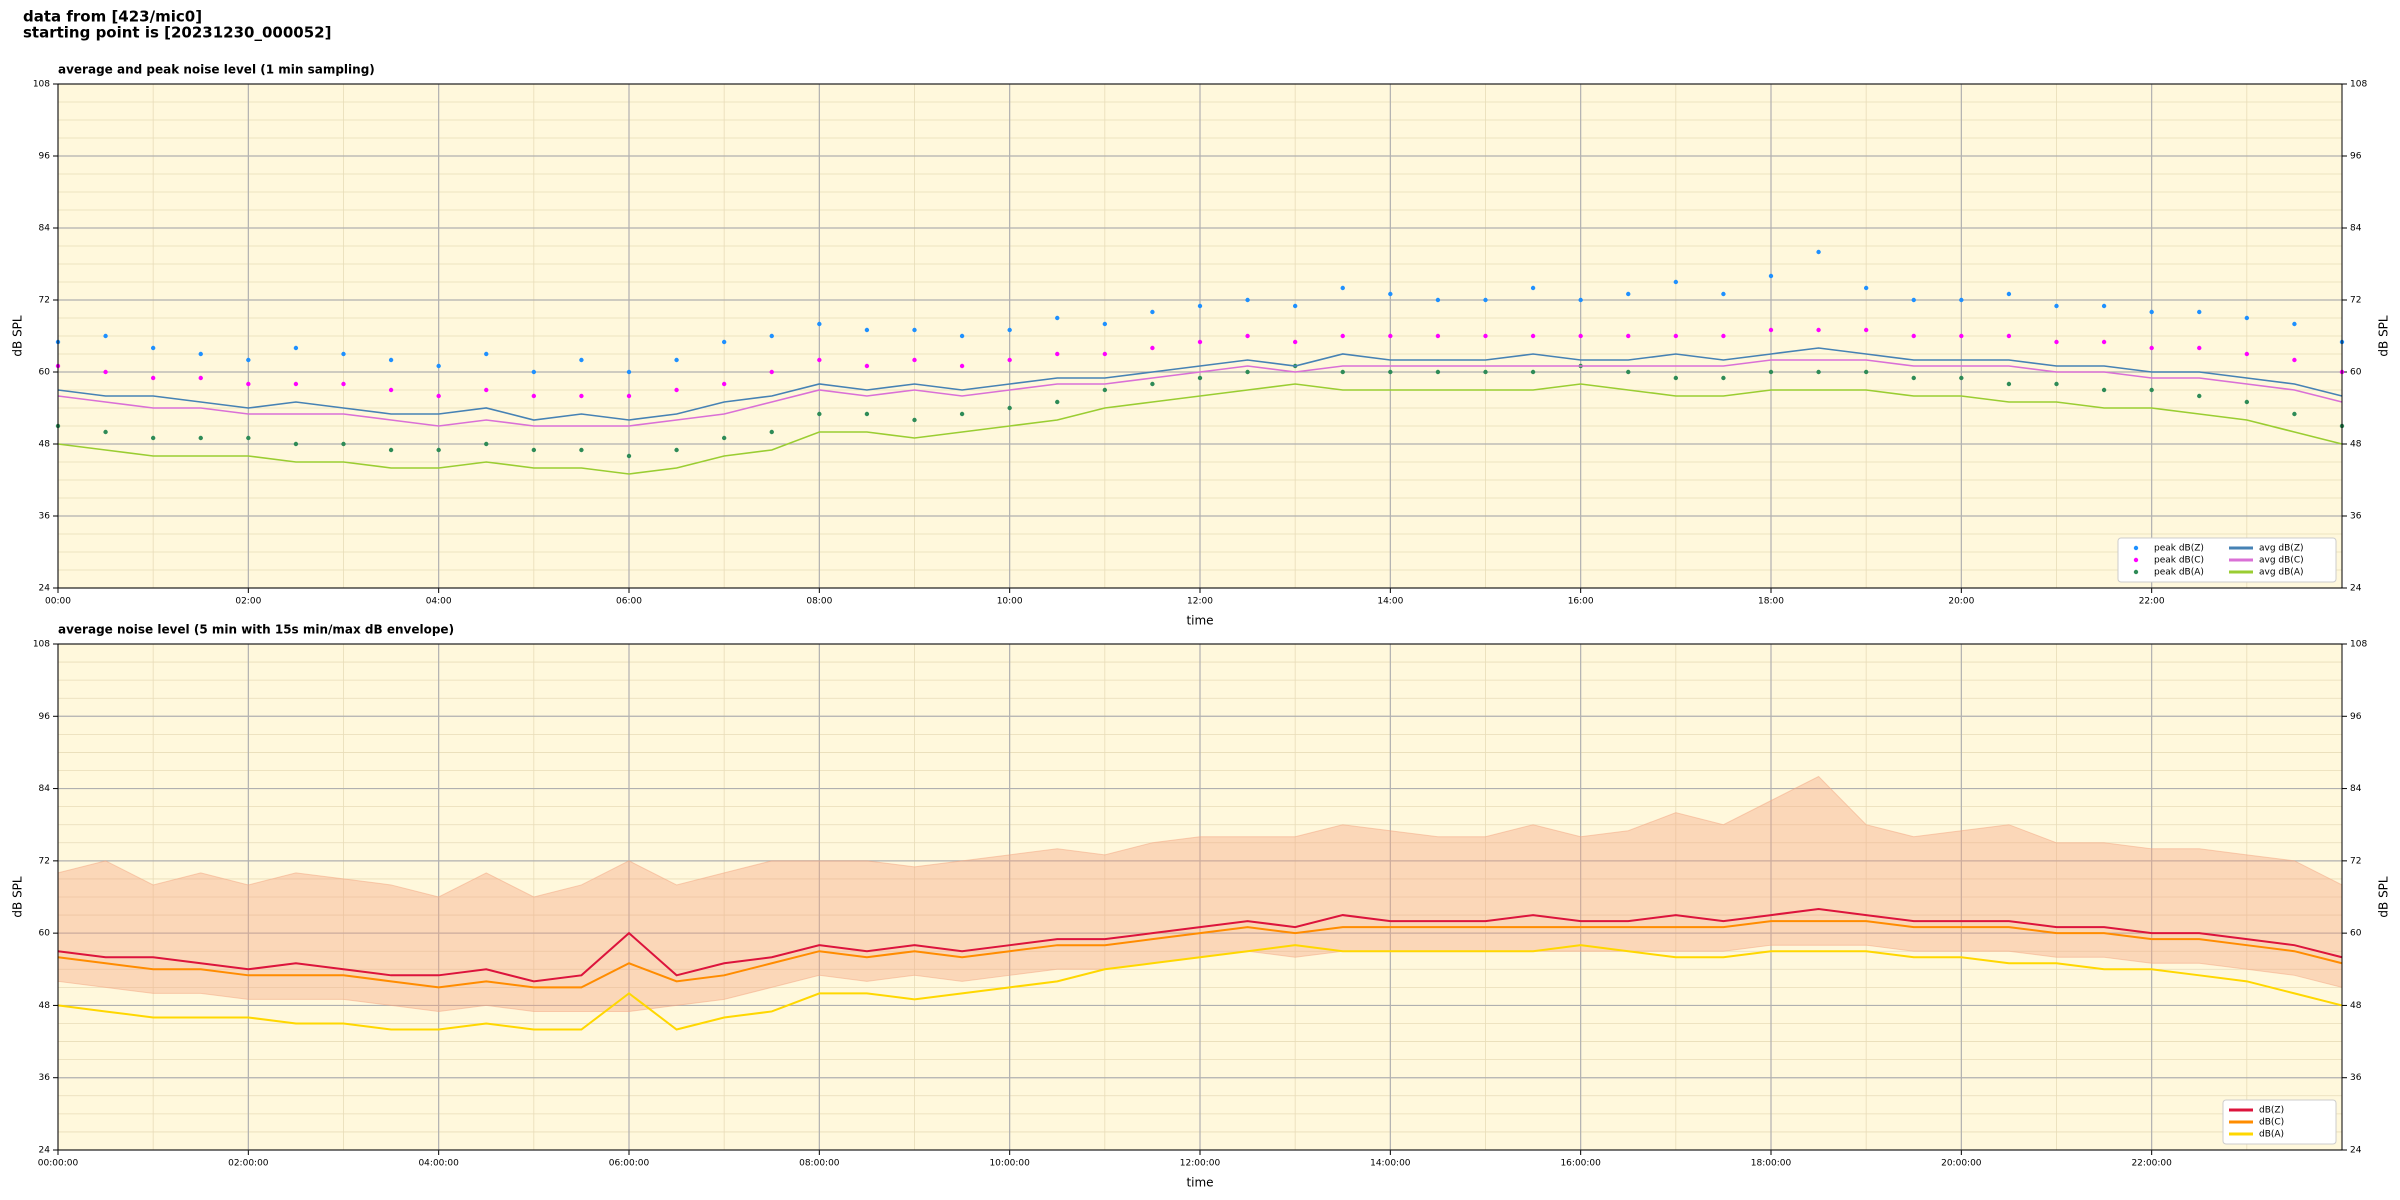 This screenshot has height=1200, width=2400. I want to click on legend-label: peak dB(C), so click(2179, 561).